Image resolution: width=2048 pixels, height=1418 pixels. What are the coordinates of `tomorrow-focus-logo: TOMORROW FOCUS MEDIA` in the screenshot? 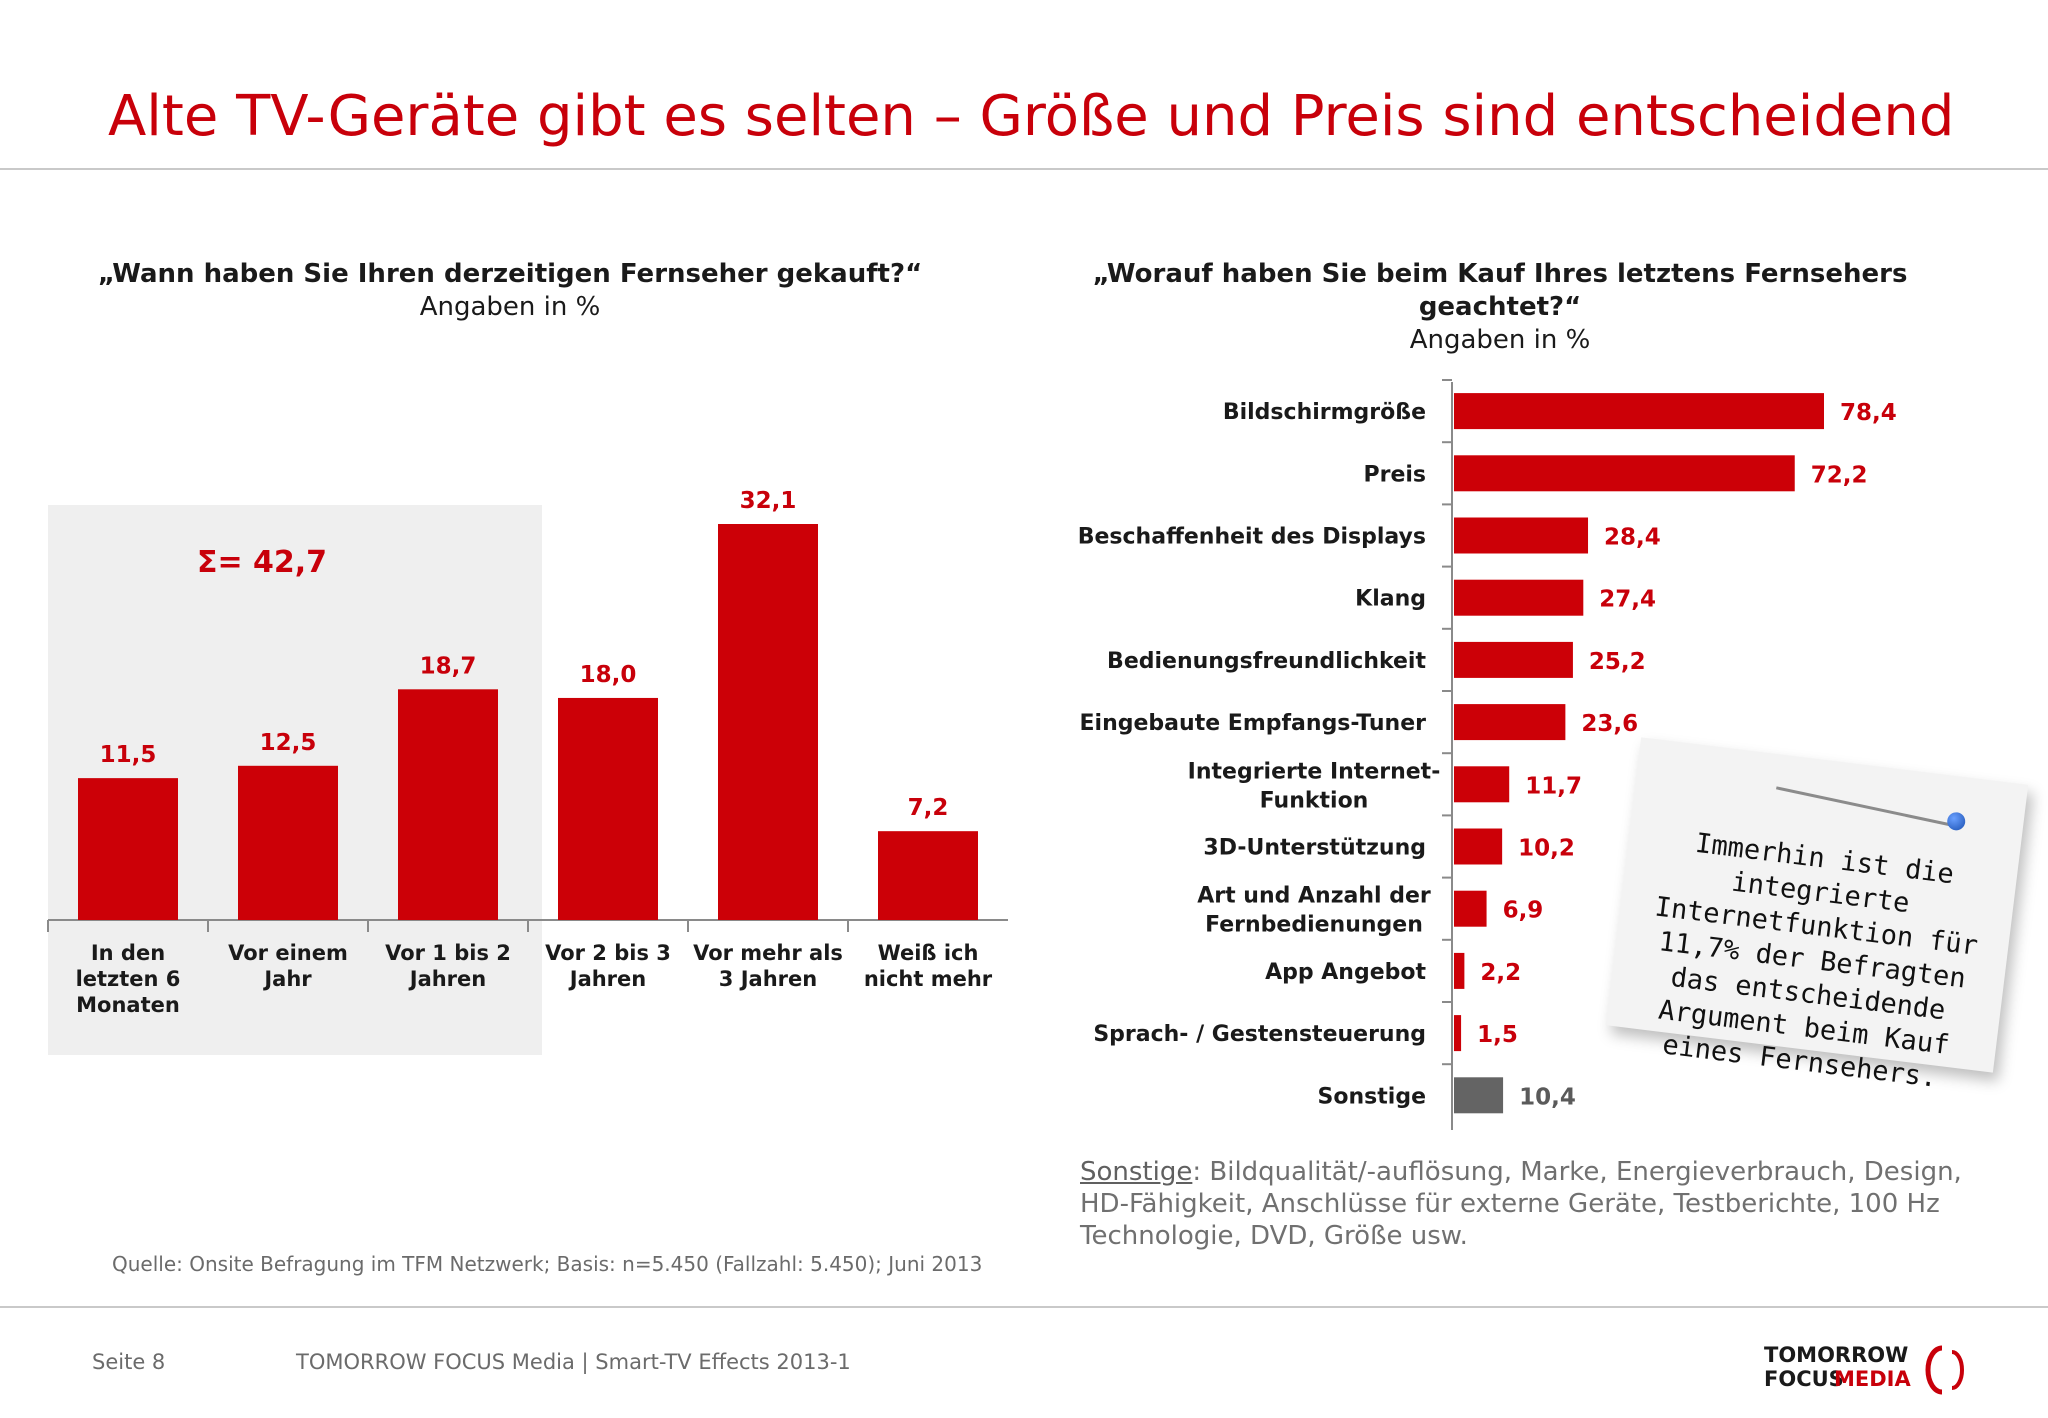 It's located at (1864, 1369).